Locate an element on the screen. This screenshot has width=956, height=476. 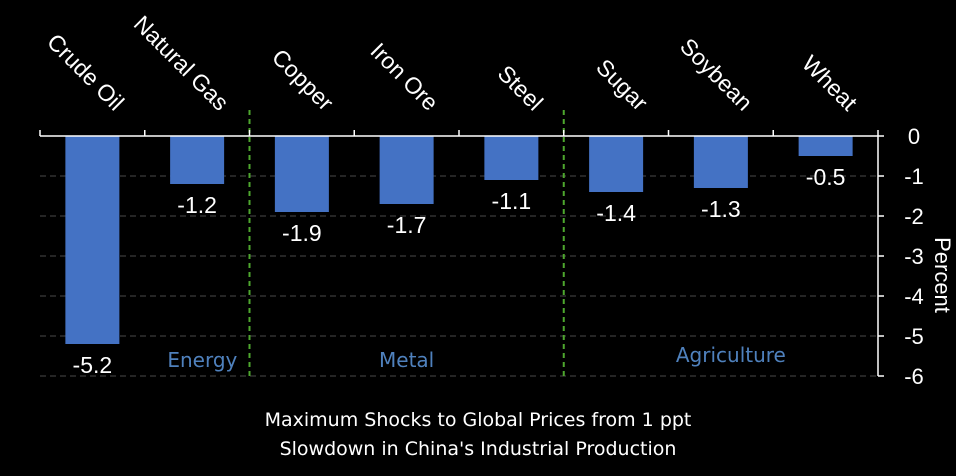
group-label: Energy is located at coordinates (202, 360).